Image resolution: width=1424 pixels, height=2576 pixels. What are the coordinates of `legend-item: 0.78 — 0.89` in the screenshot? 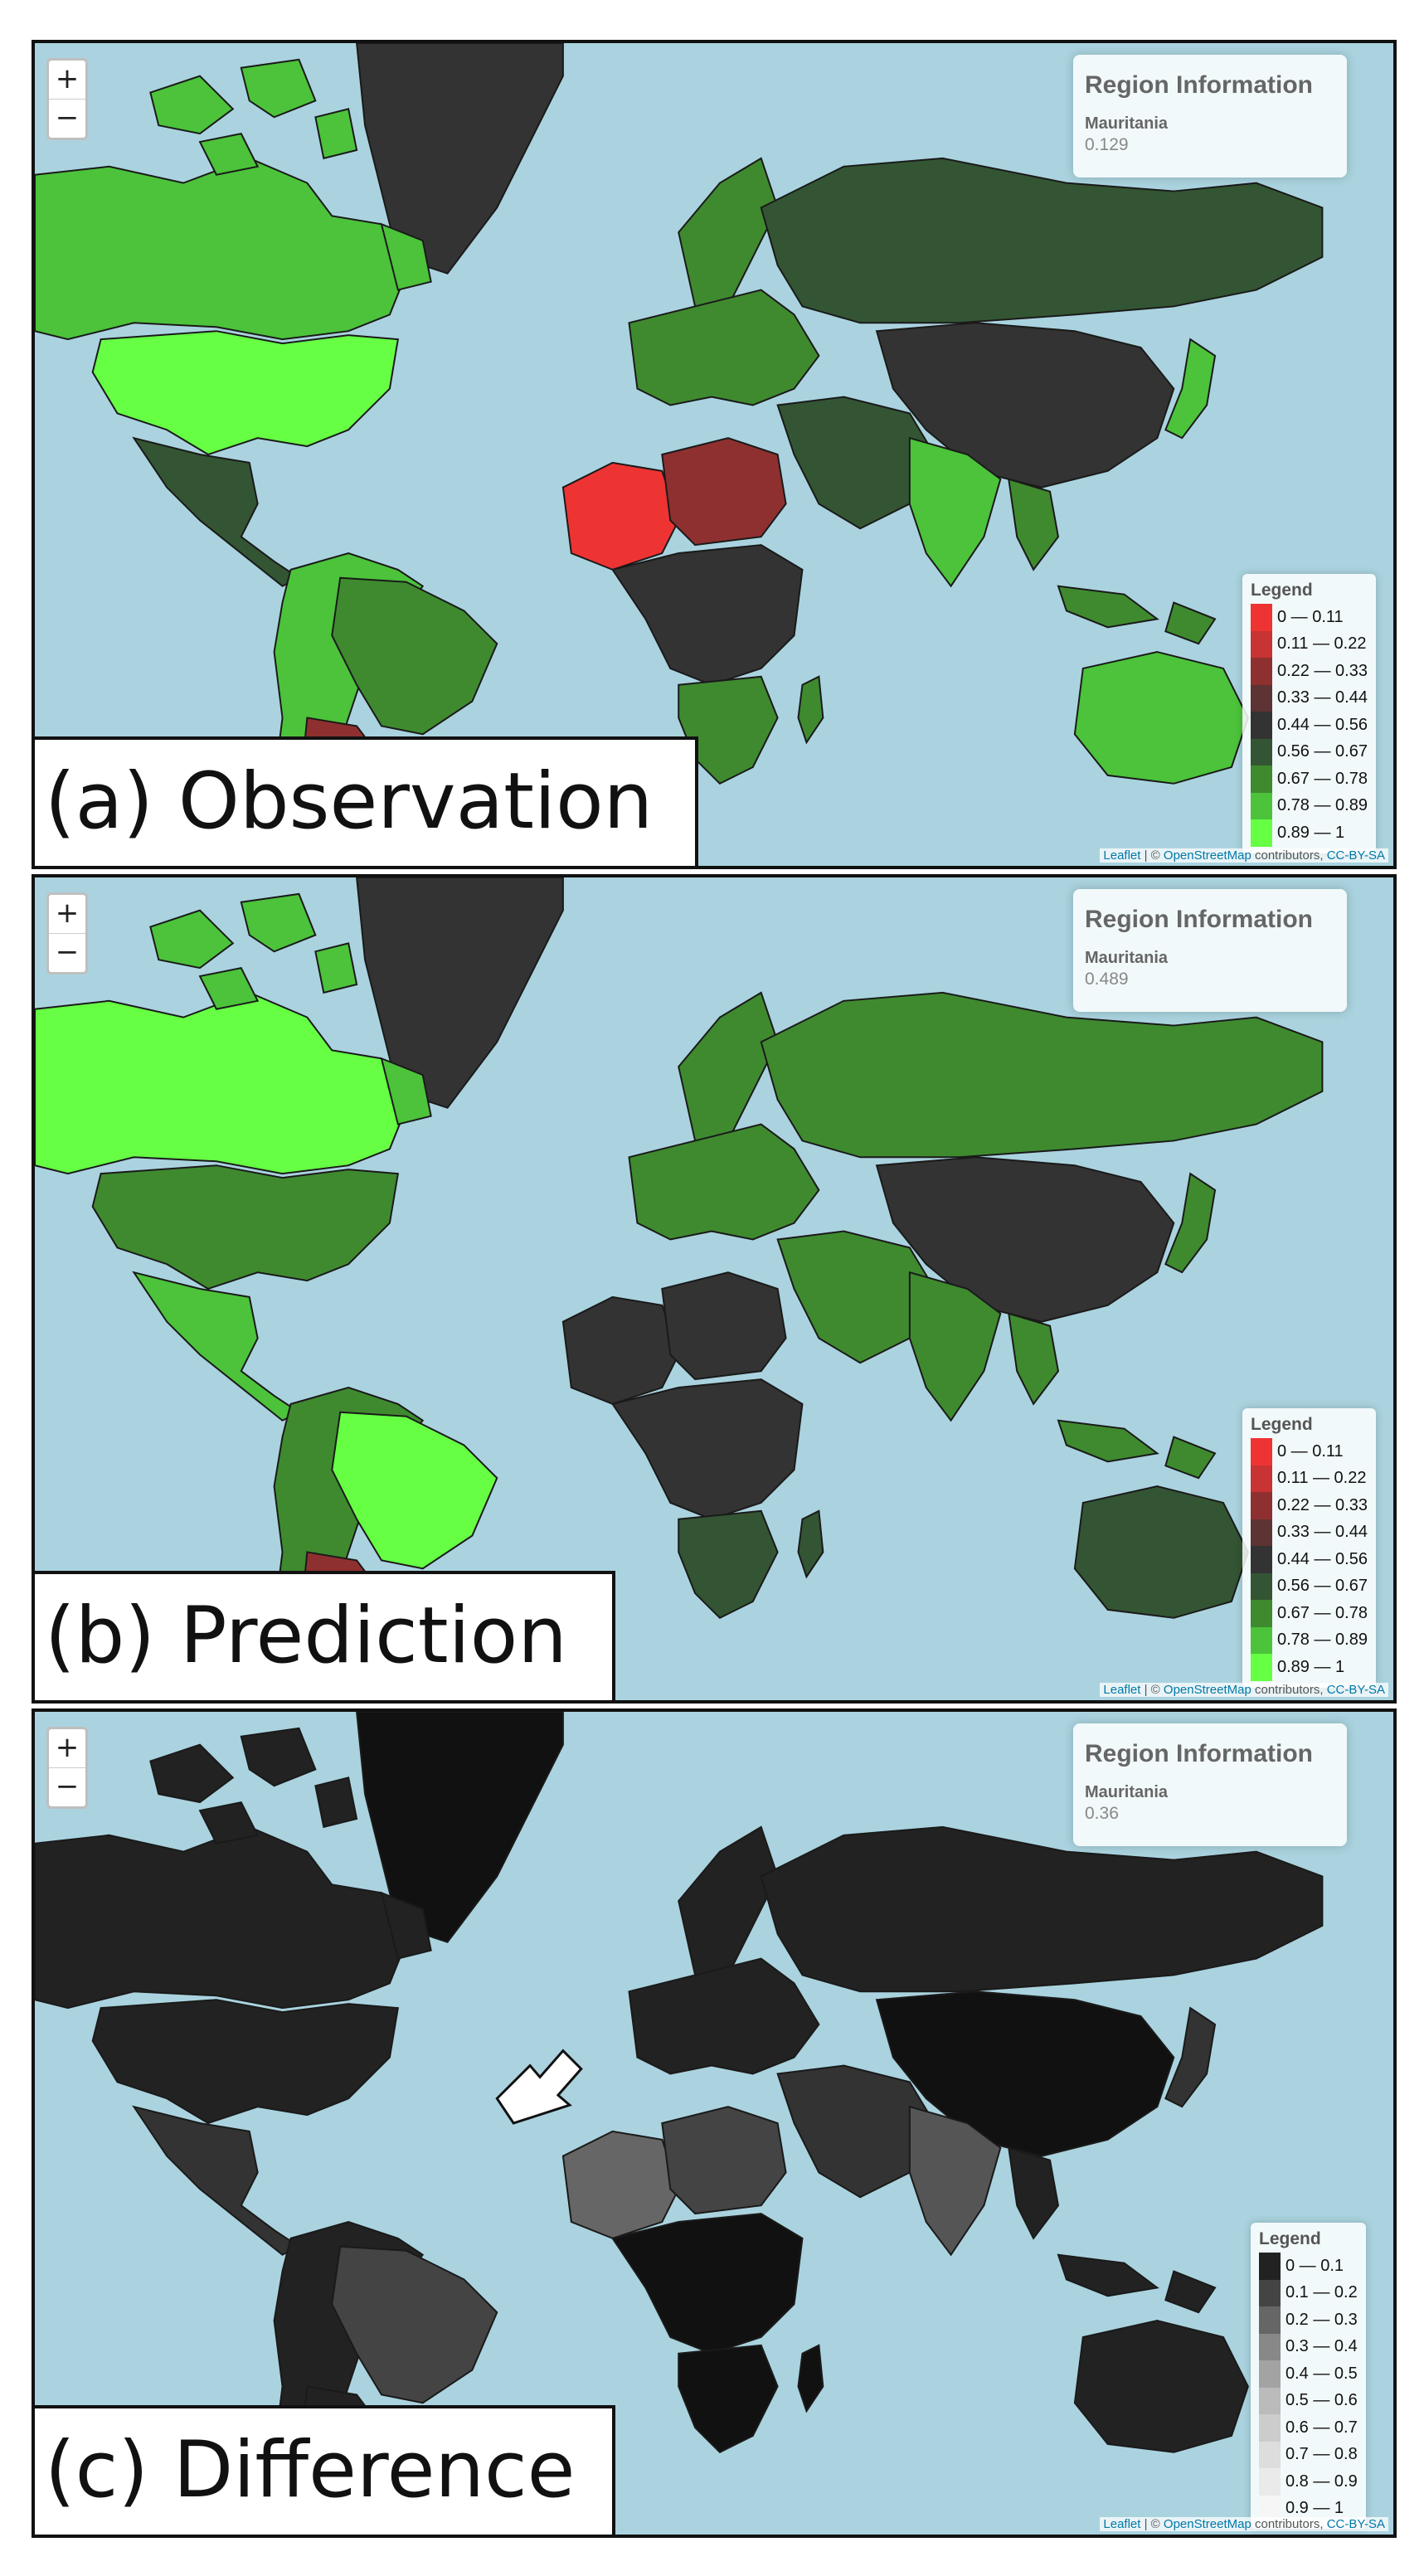 It's located at (1309, 1640).